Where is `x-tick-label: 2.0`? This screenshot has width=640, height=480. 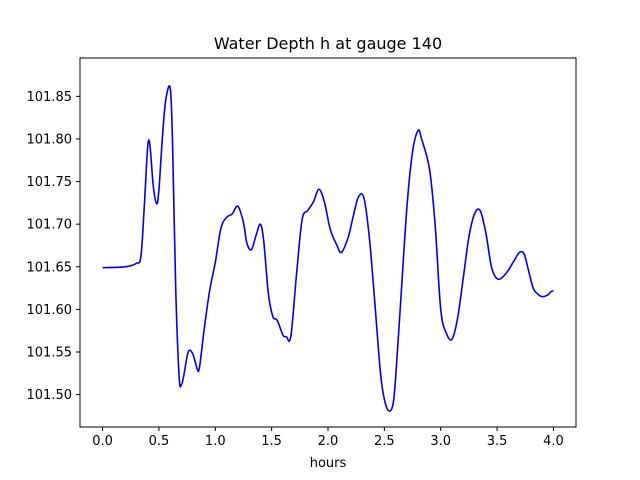
x-tick-label: 2.0 is located at coordinates (328, 441).